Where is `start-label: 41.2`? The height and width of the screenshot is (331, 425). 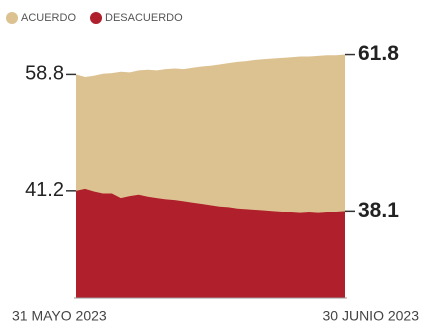 start-label: 41.2 is located at coordinates (44, 190).